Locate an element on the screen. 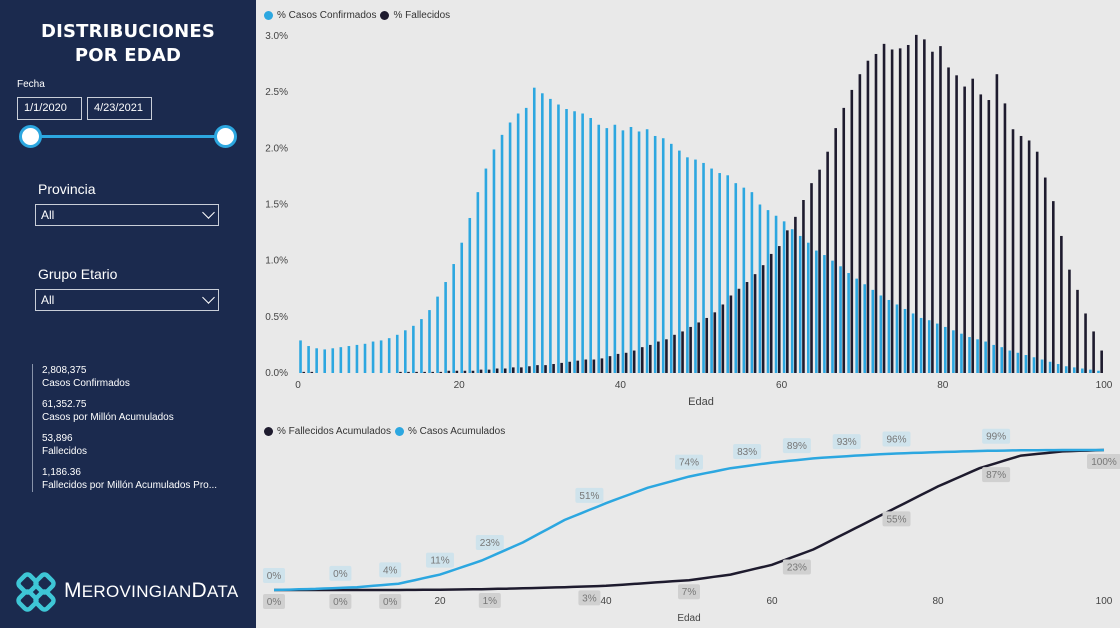 Image resolution: width=1120 pixels, height=628 pixels. date-start-input: 1/1/2020 is located at coordinates (49, 108).